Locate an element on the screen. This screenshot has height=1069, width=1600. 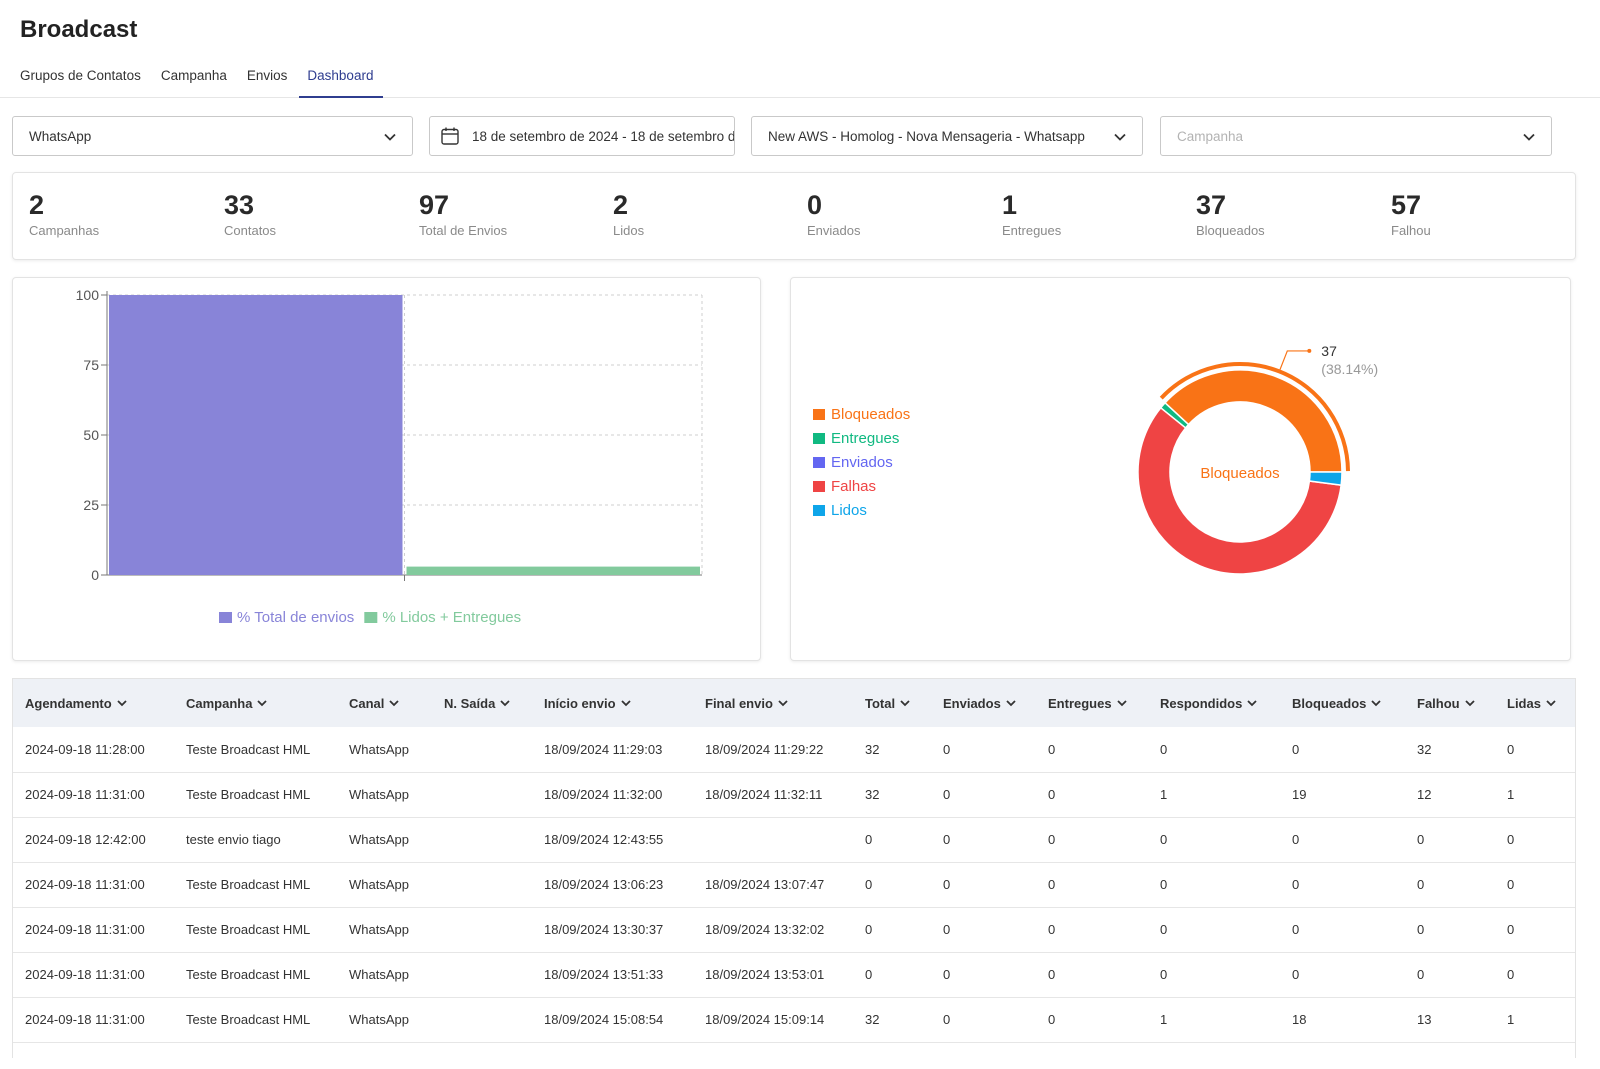
column-header: Bloqueados is located at coordinates (1342, 703).